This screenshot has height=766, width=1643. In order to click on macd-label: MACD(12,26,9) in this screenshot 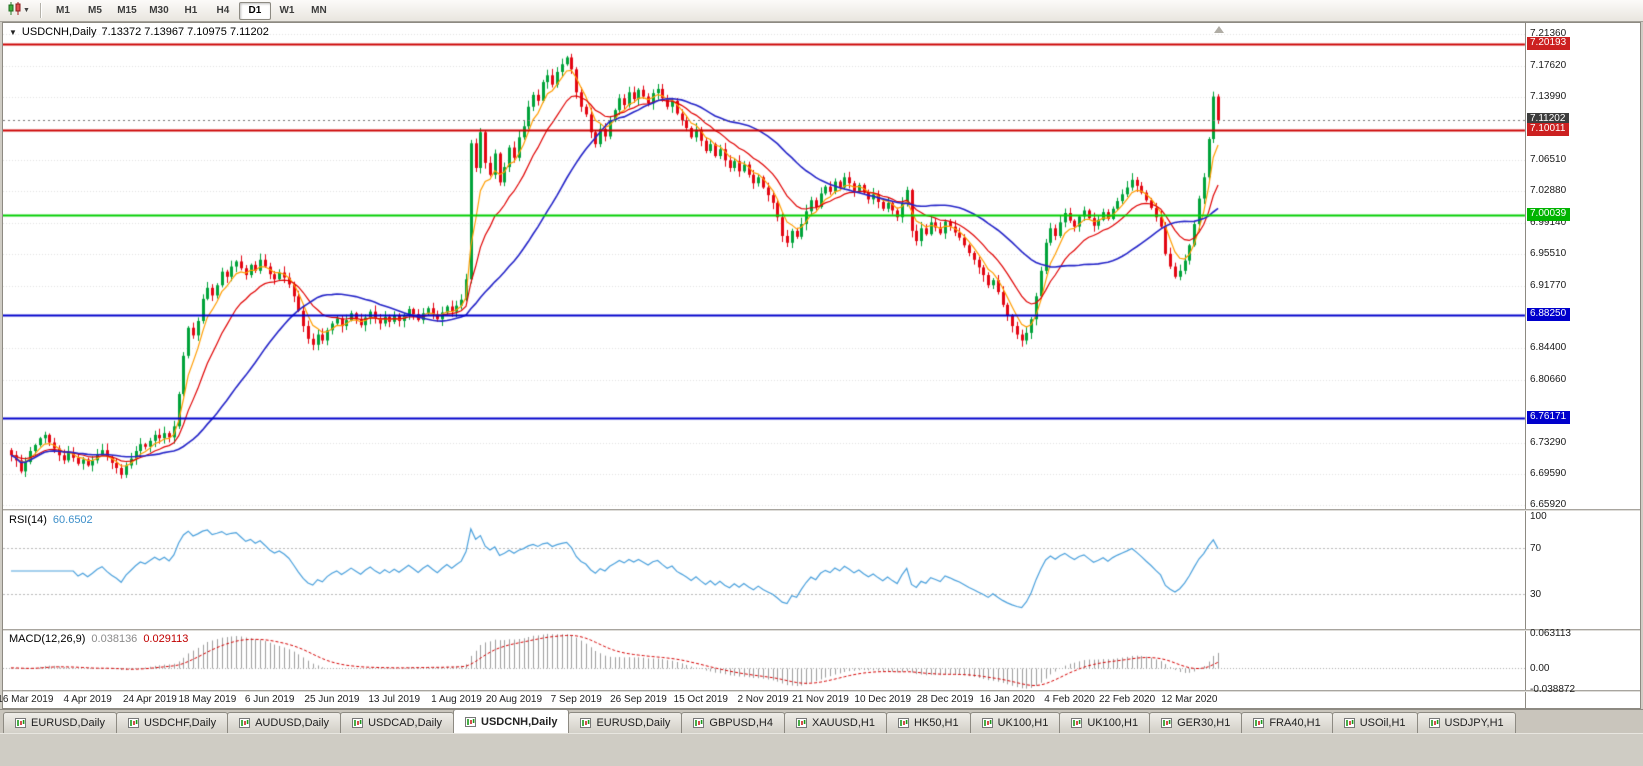, I will do `click(47, 639)`.